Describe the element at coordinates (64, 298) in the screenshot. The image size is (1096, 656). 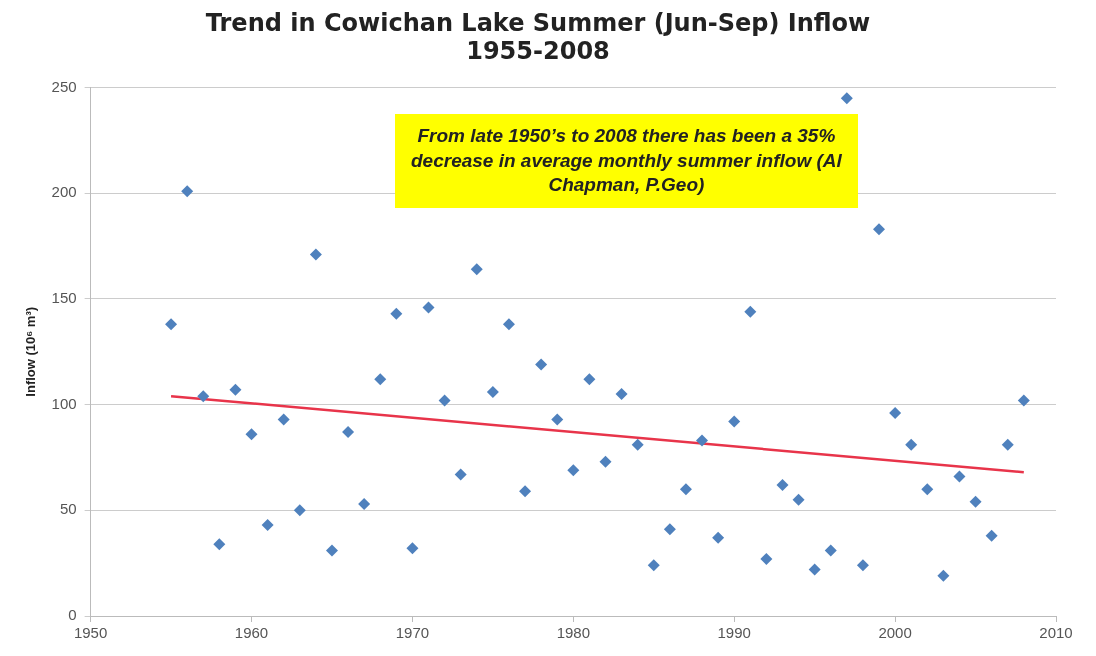
I see `y-tick-label: 150` at that location.